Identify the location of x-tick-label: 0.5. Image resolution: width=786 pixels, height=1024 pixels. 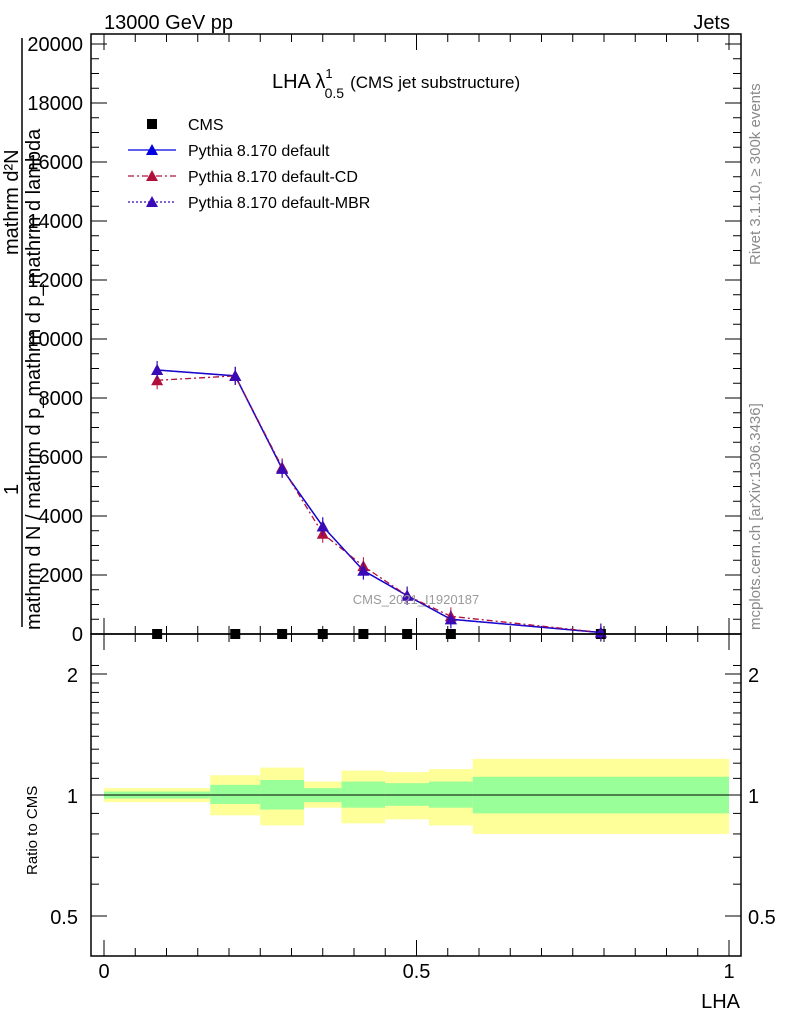
(417, 972).